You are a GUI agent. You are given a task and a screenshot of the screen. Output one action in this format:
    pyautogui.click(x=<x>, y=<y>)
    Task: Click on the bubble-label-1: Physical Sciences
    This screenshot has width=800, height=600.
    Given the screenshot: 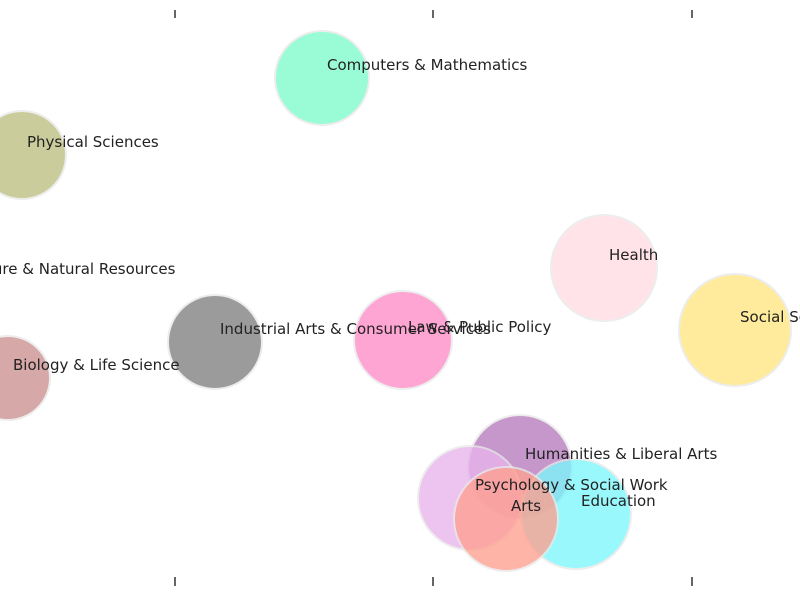 What is the action you would take?
    pyautogui.click(x=93, y=142)
    